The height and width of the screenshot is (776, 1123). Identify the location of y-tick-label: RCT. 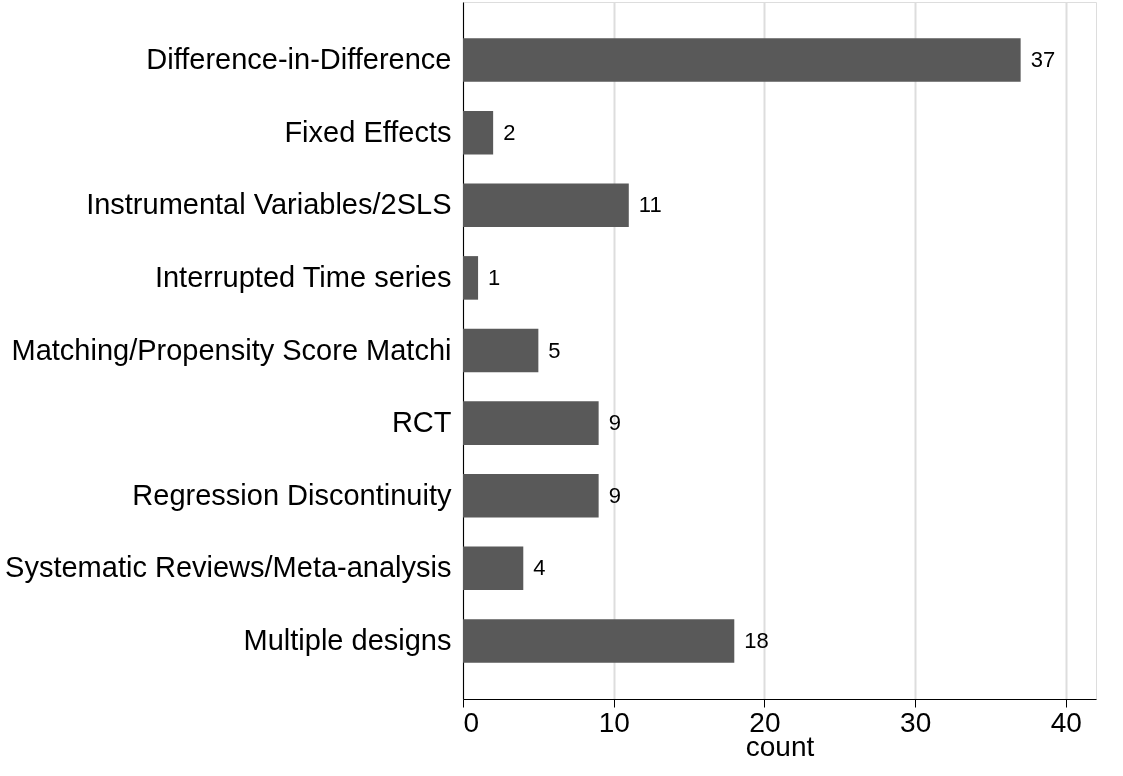
(421, 422).